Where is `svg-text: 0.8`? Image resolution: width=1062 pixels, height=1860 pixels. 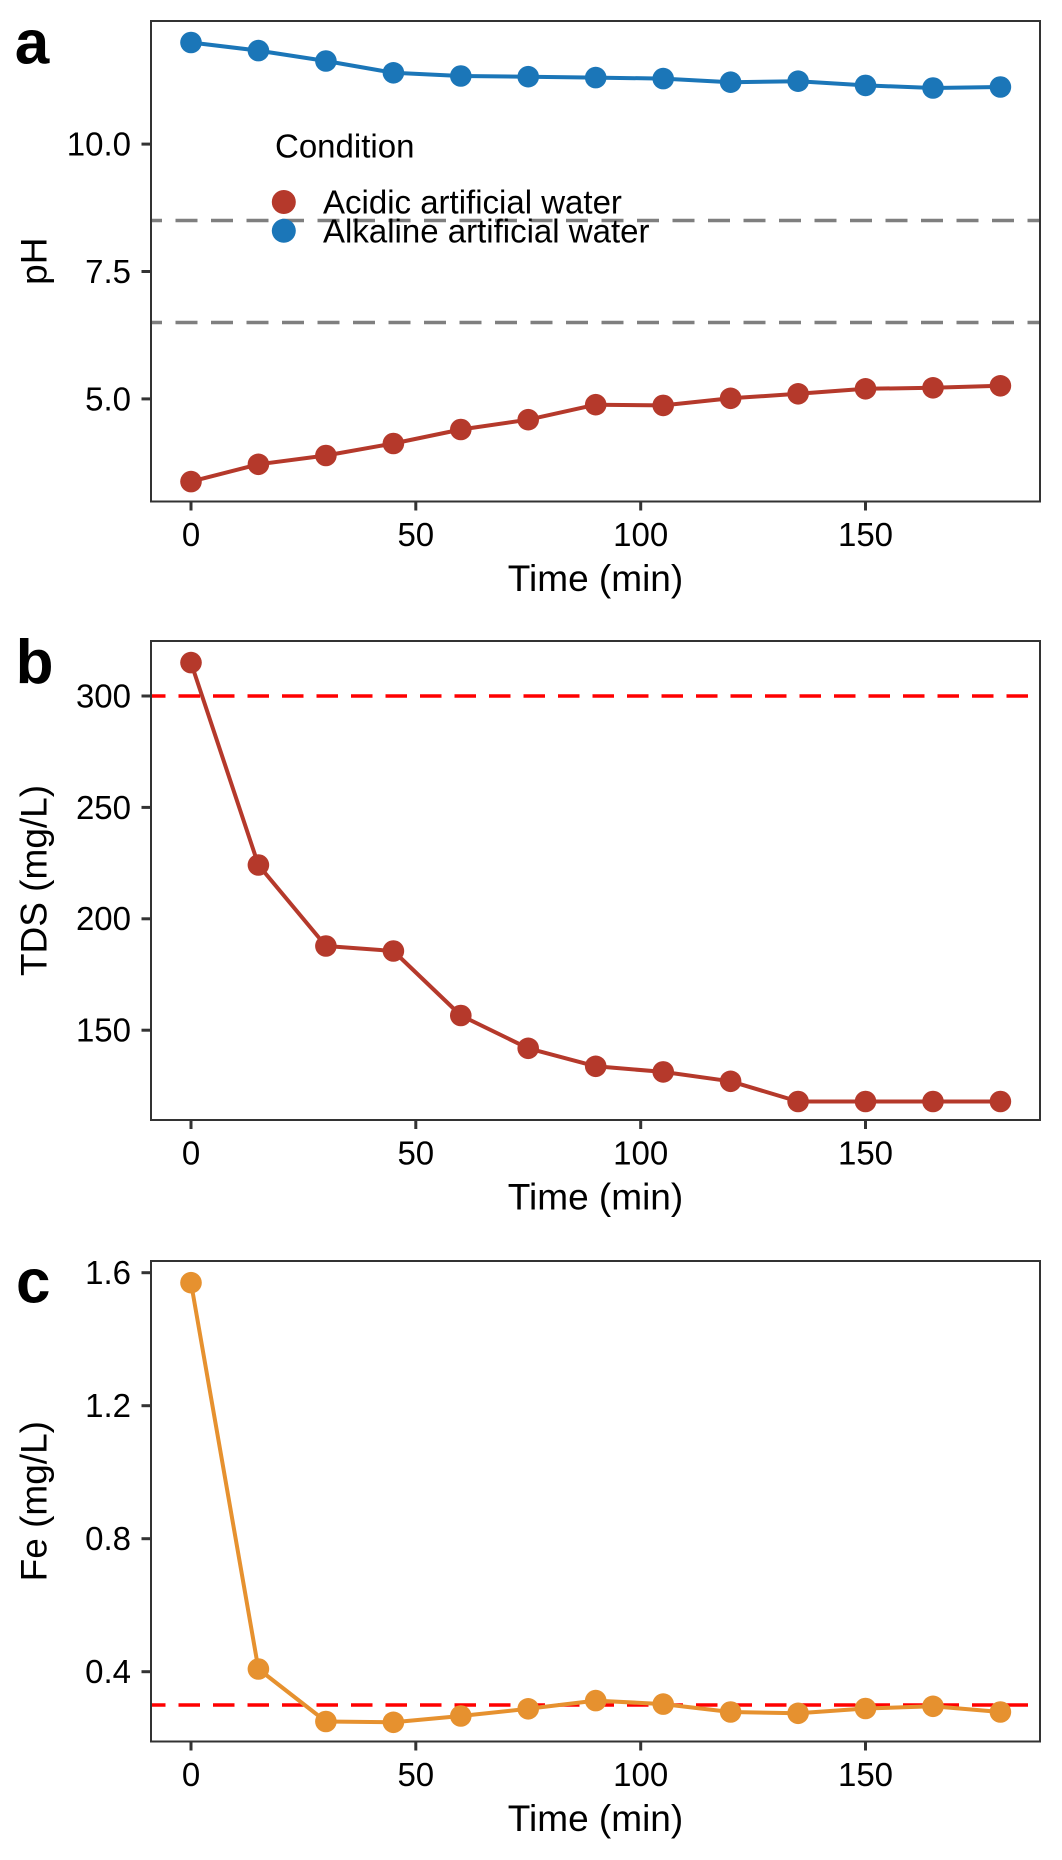 svg-text: 0.8 is located at coordinates (108, 1538).